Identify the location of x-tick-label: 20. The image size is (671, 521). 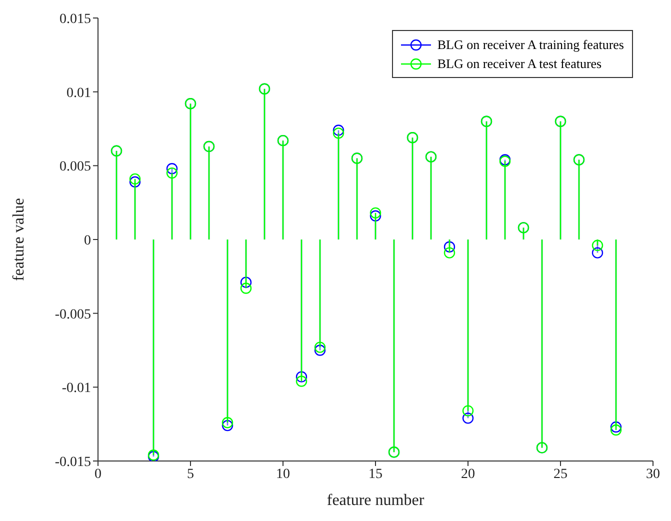
(468, 474).